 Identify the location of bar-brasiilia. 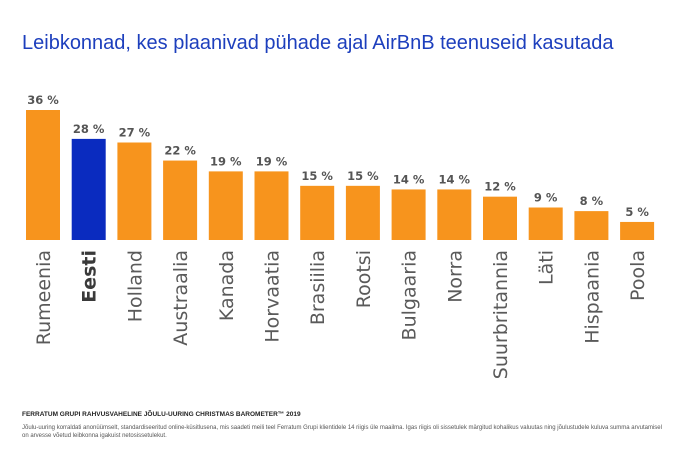
(317, 212).